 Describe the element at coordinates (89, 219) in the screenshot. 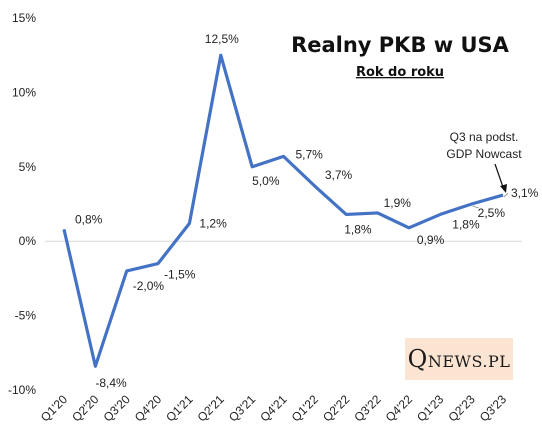

I see `data-label: 0,8%` at that location.